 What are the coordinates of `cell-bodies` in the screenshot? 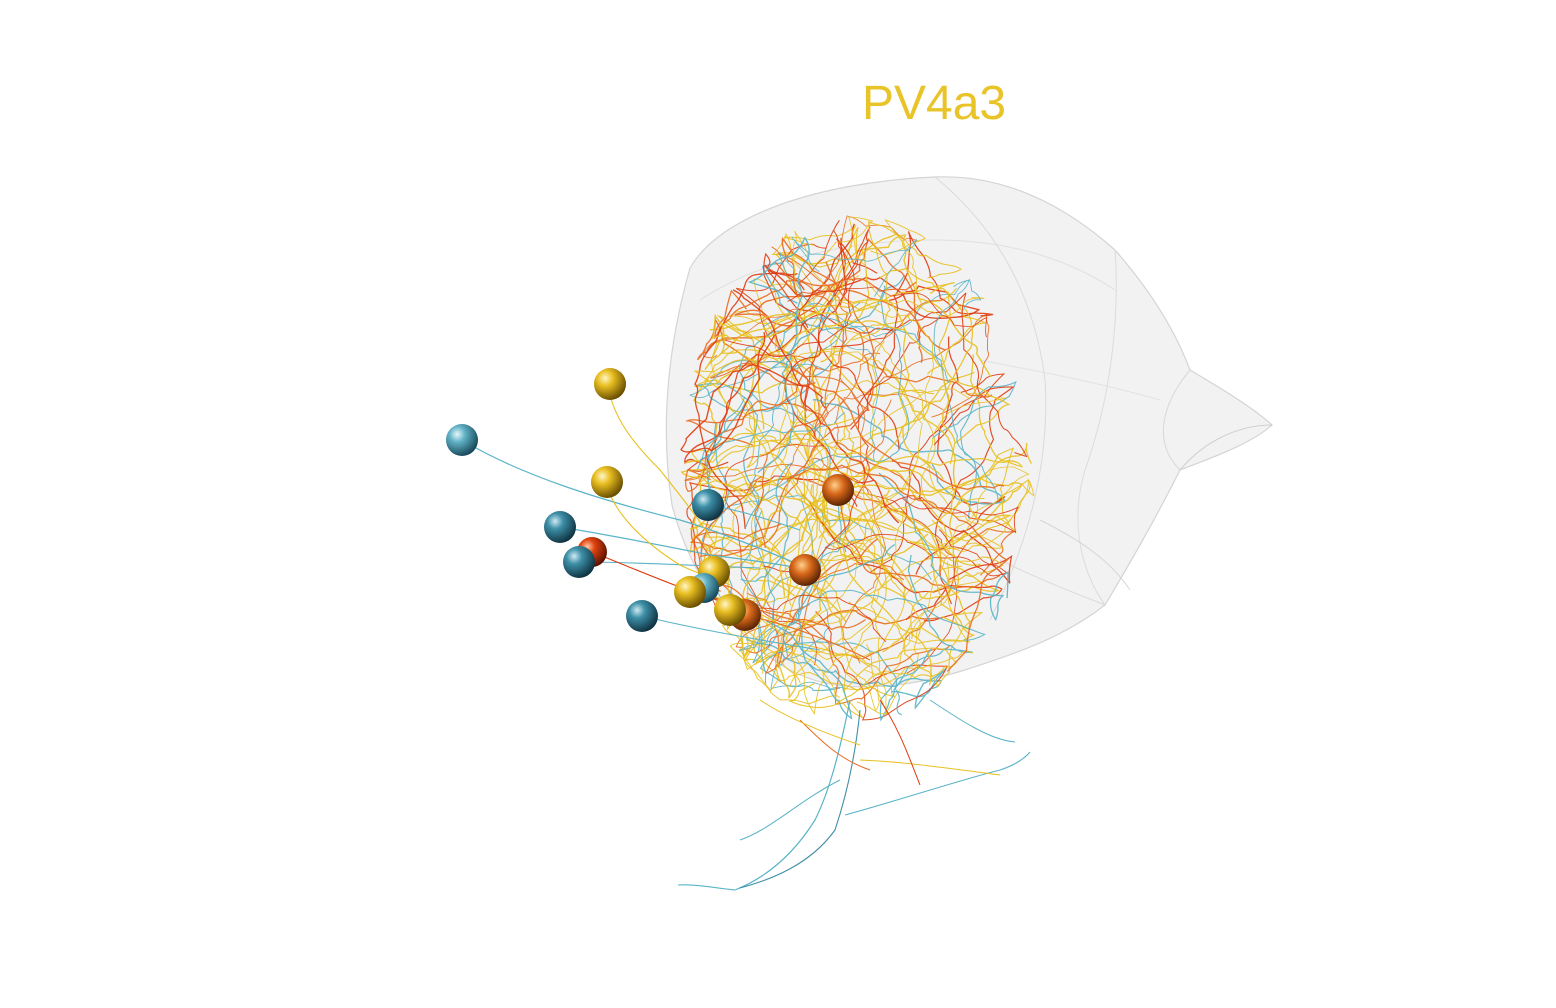 It's located at (650, 500).